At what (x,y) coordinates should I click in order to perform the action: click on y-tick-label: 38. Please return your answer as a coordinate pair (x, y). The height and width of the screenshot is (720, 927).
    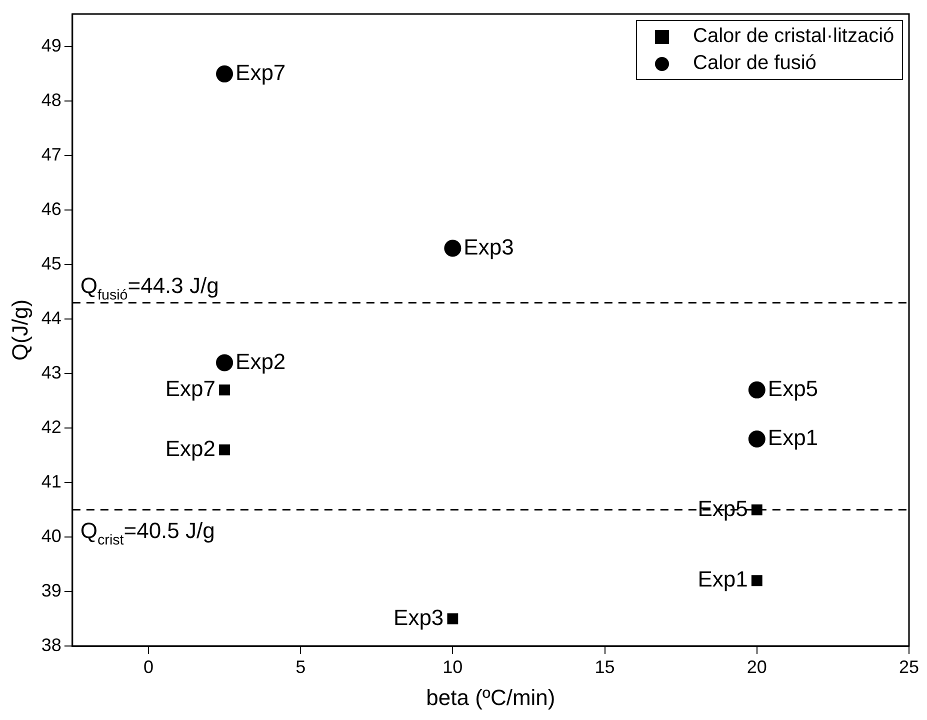
    Looking at the image, I should click on (51, 644).